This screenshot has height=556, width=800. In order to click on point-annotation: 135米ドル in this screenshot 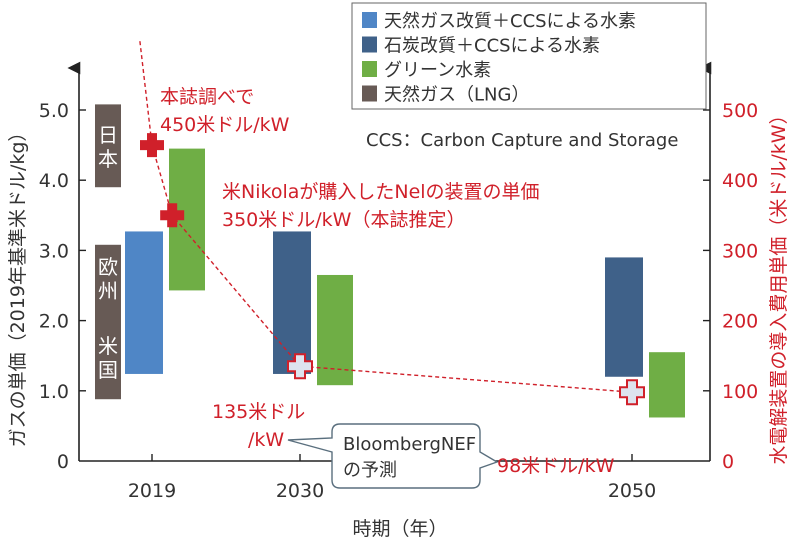, I will do `click(258, 412)`.